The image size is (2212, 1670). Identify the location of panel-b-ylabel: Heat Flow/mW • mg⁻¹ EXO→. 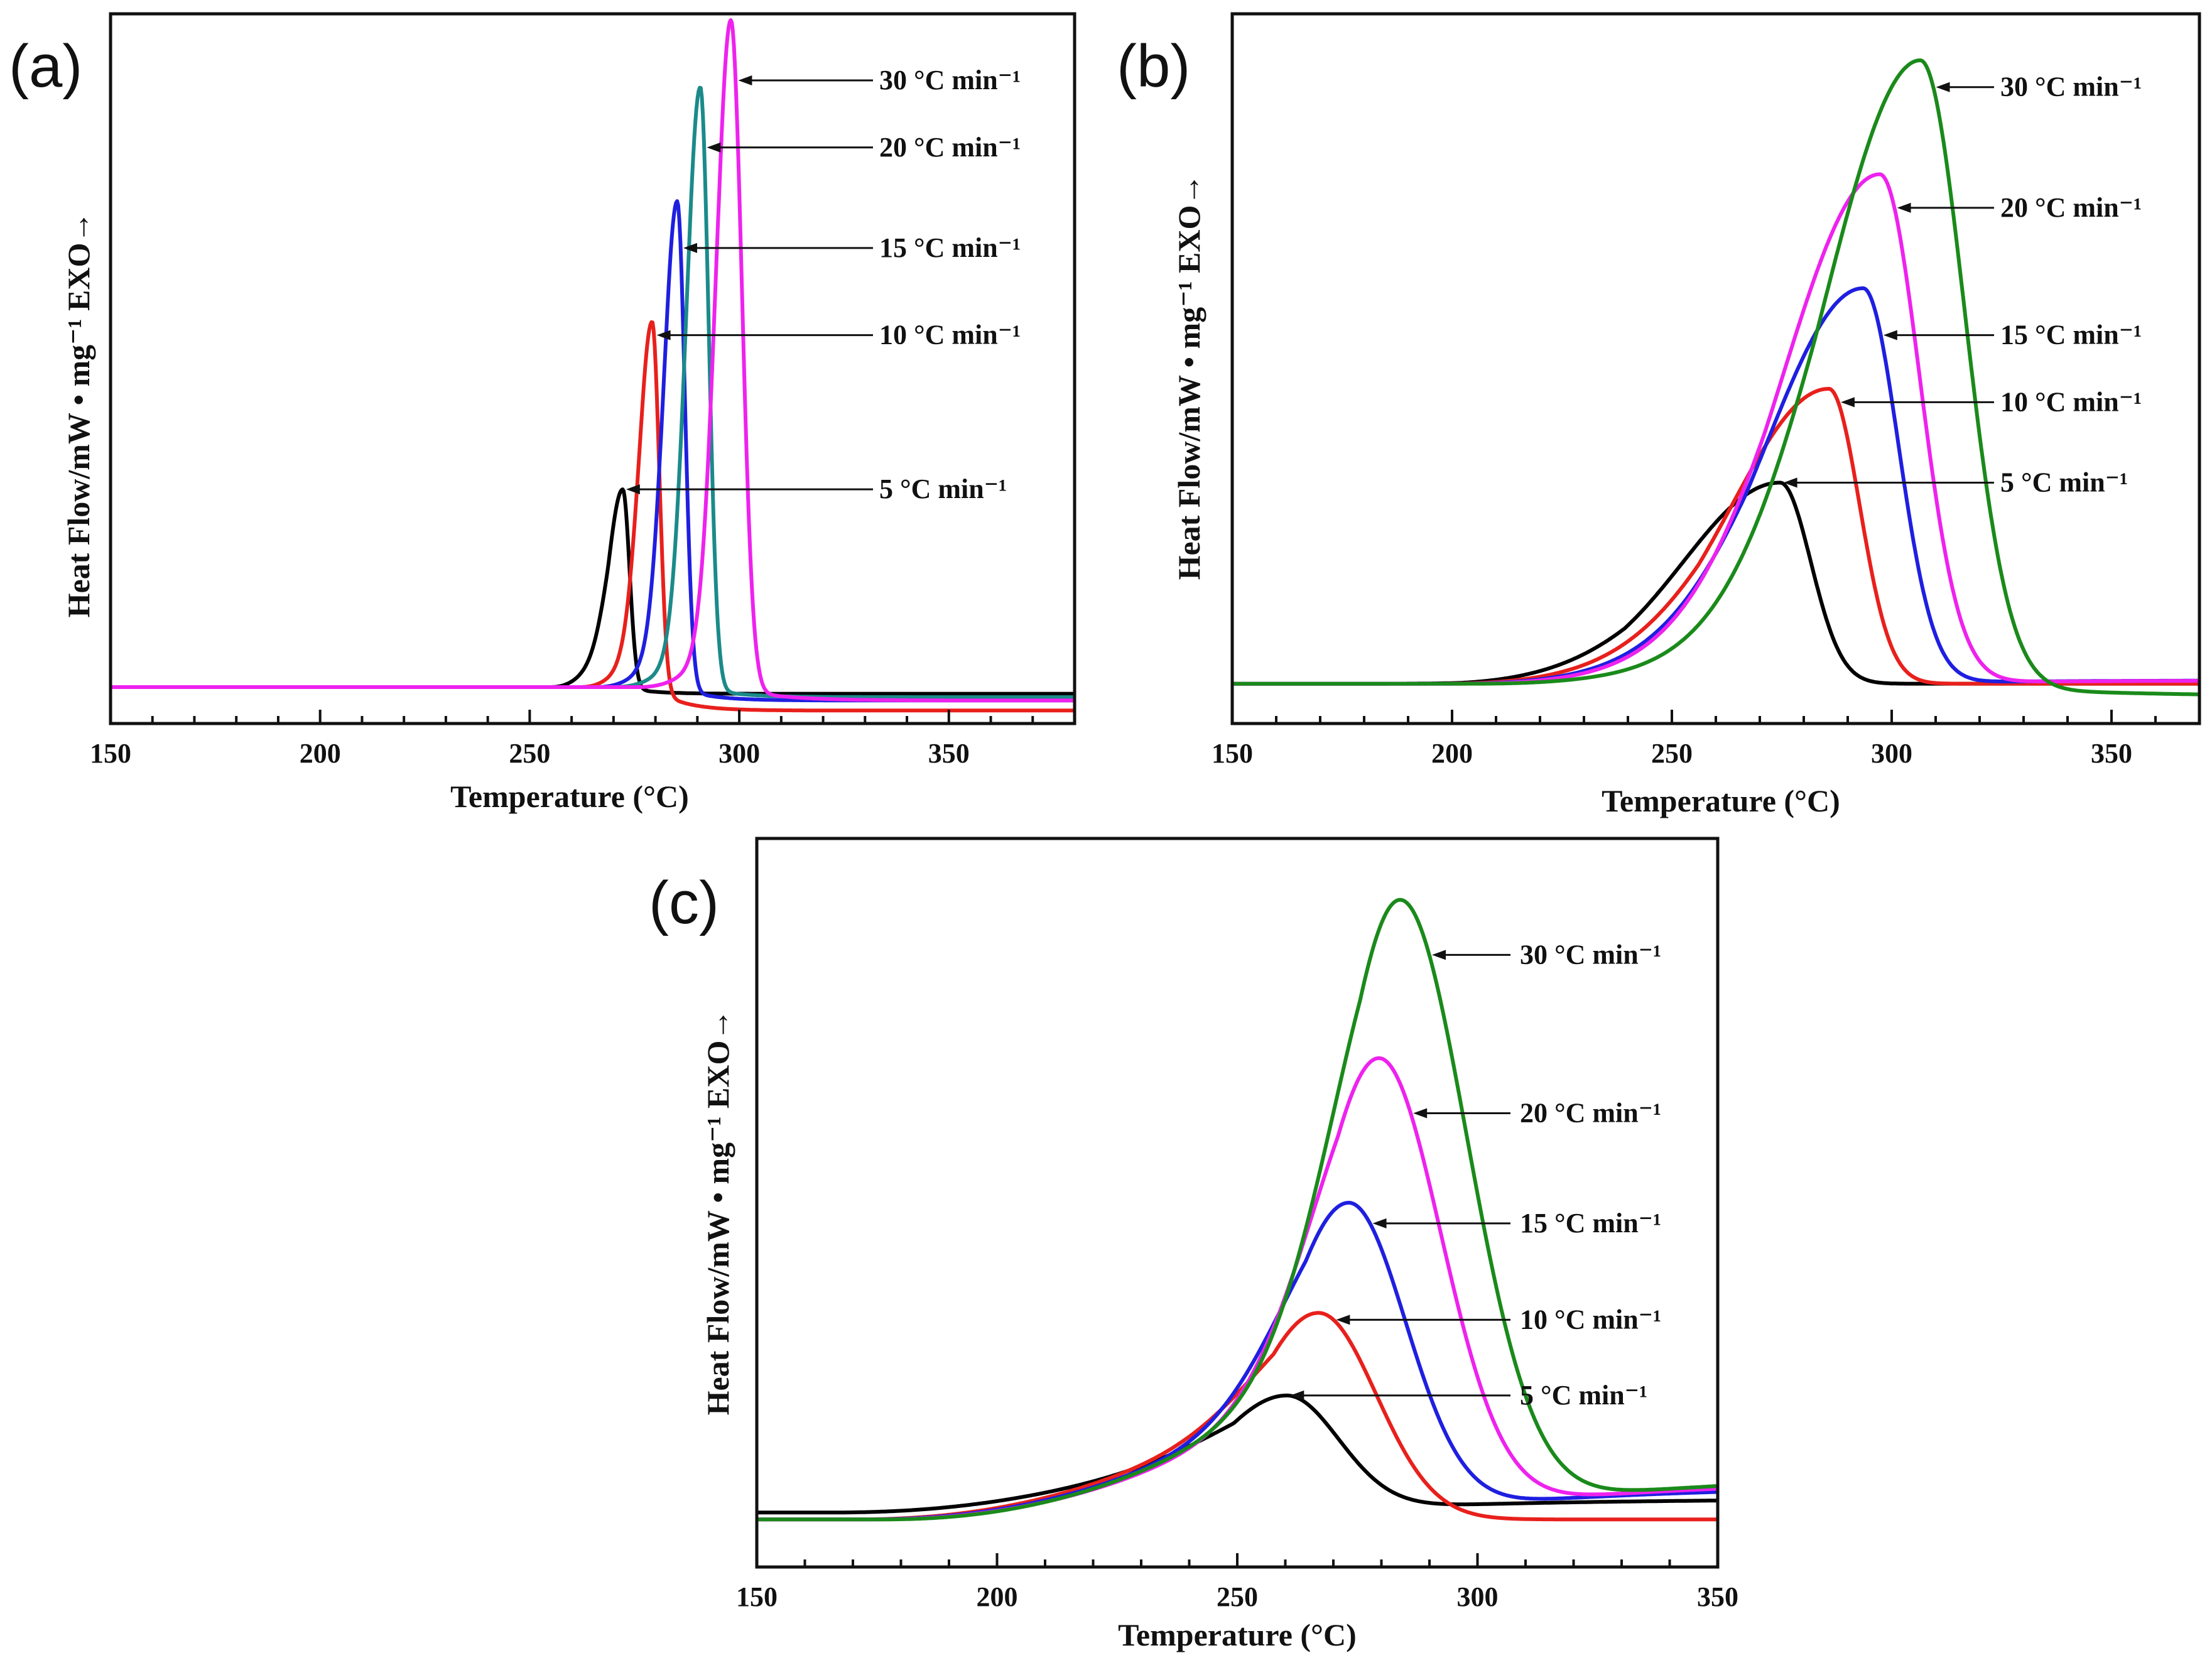
(1188, 377).